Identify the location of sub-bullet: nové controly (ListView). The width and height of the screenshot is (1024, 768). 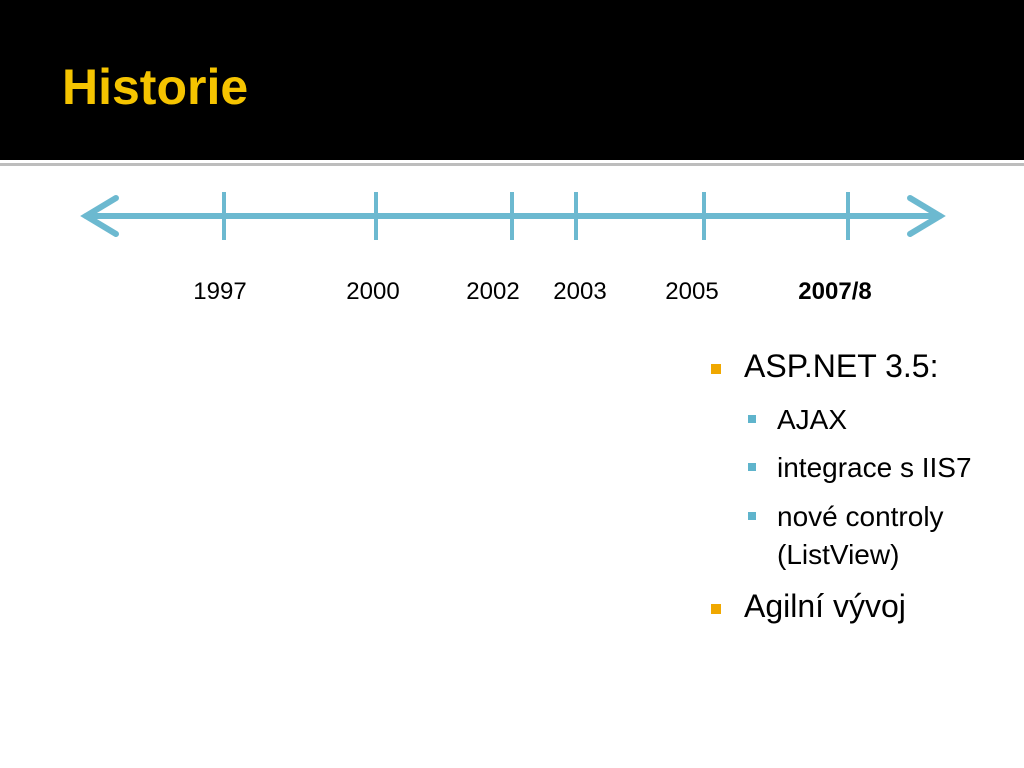
(860, 535).